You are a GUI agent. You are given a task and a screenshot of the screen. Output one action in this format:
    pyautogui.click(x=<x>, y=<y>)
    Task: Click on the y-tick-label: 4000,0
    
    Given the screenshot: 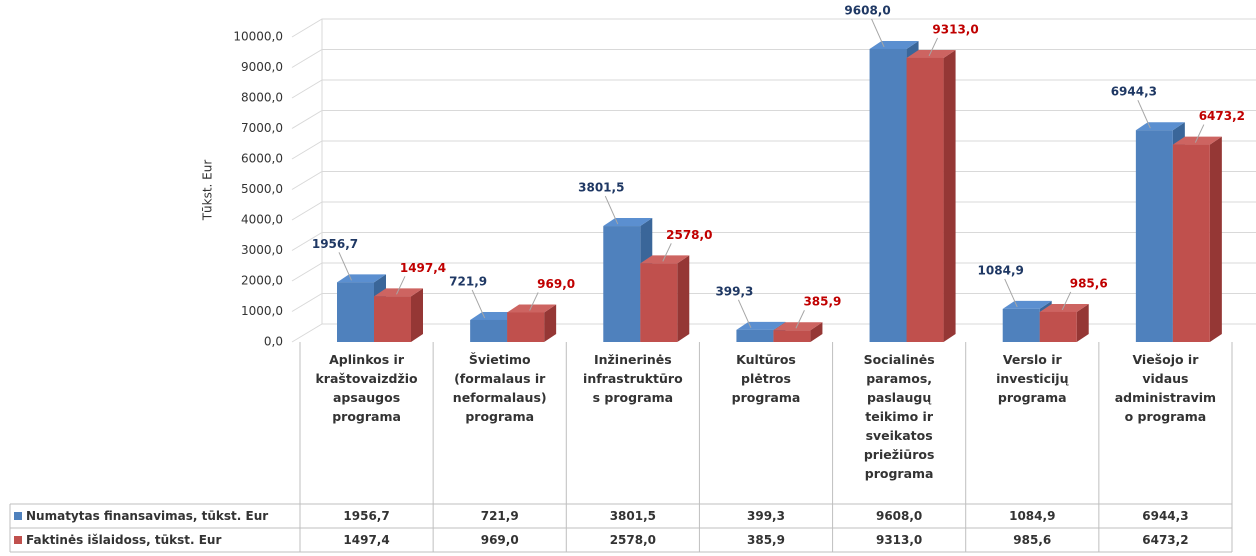 What is the action you would take?
    pyautogui.click(x=262, y=220)
    